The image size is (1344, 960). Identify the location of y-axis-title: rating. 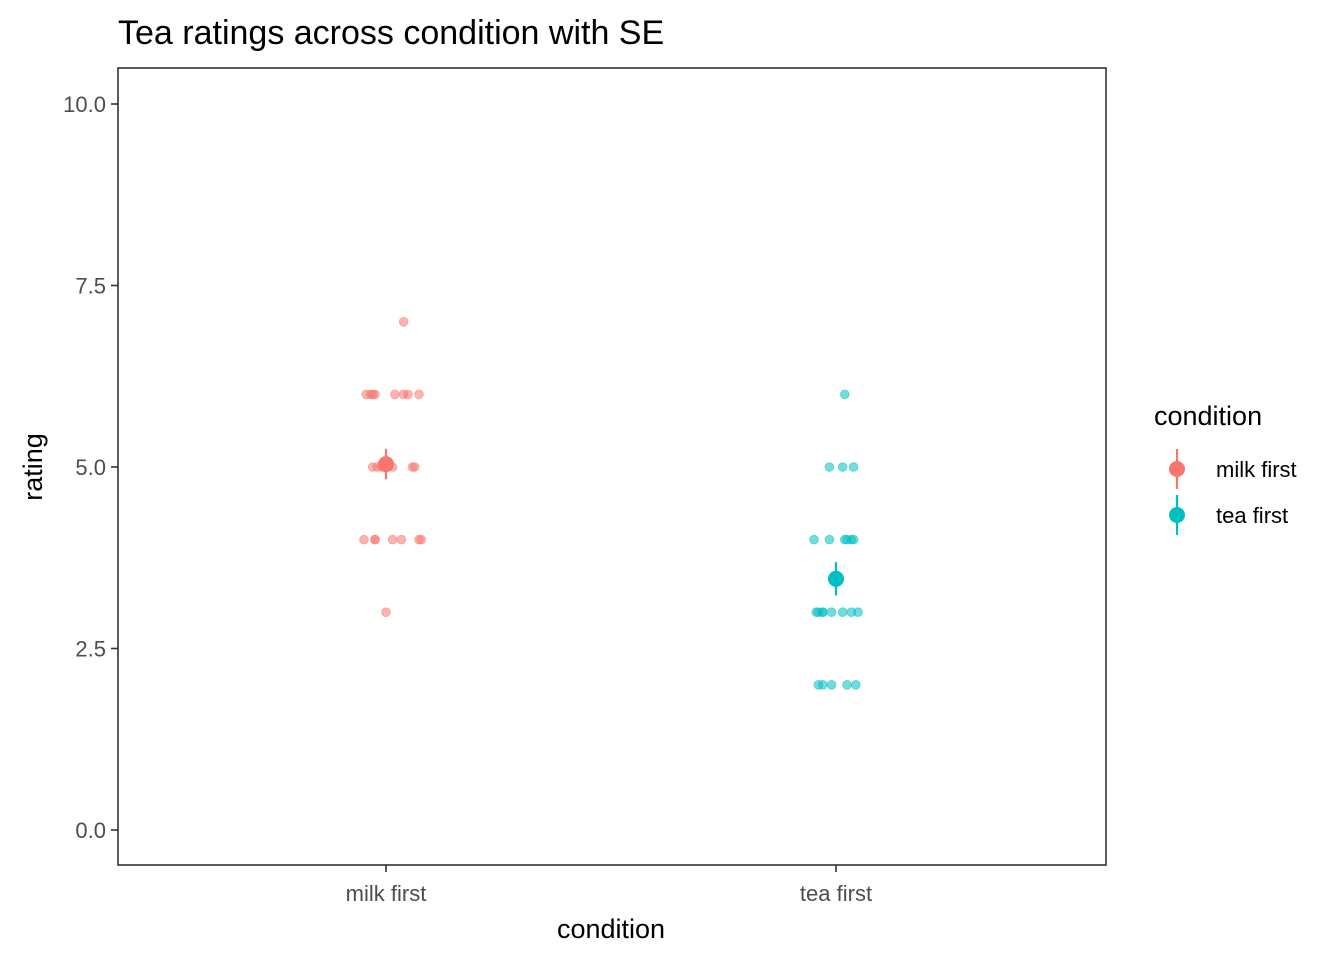
(33, 467).